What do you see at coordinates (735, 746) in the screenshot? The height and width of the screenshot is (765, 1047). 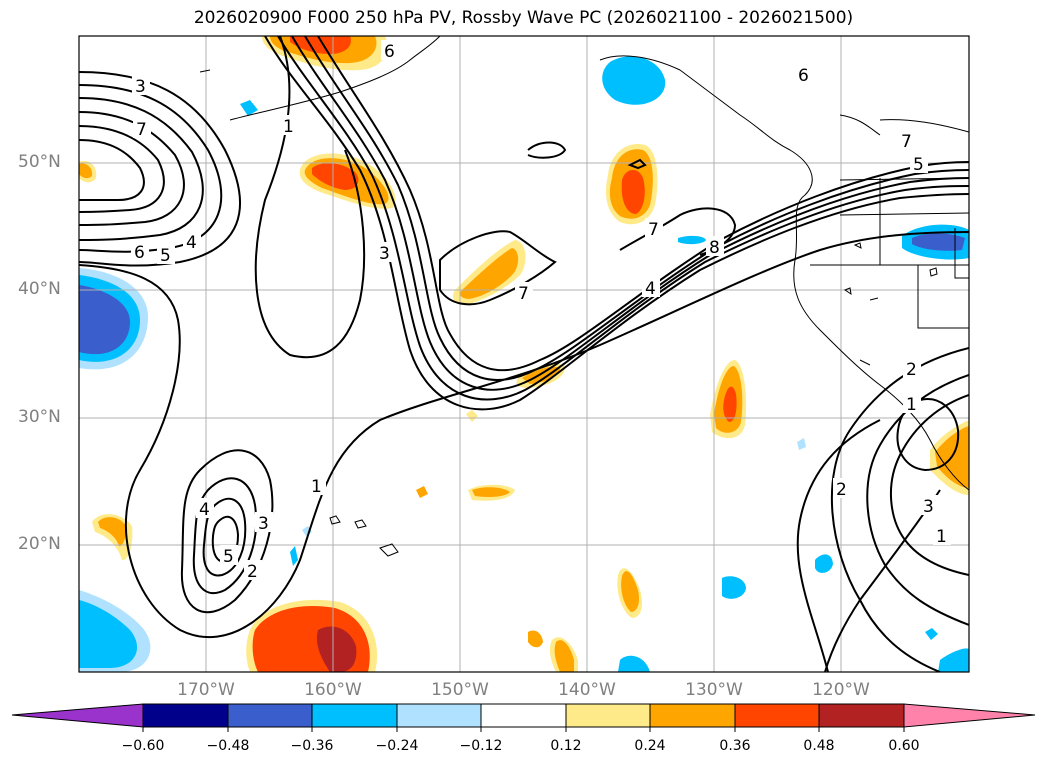 I see `colorbar-tick-label: 0.36` at bounding box center [735, 746].